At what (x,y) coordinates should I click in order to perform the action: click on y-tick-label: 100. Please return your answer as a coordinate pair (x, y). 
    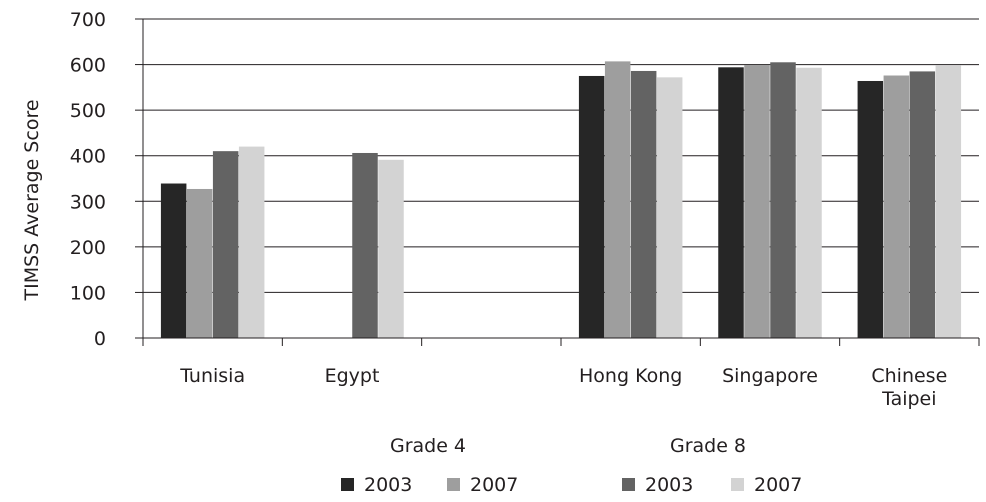
    Looking at the image, I should click on (88, 293).